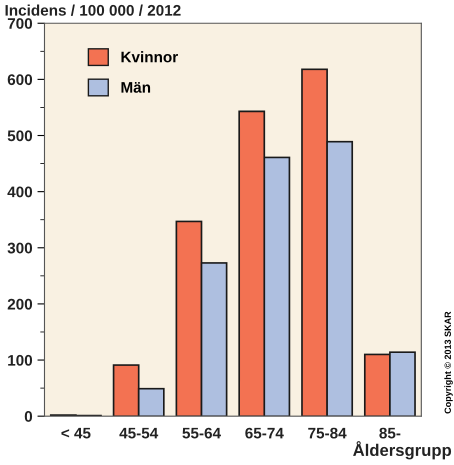  What do you see at coordinates (402, 450) in the screenshot?
I see `x-axis-title: Åldersgrupp` at bounding box center [402, 450].